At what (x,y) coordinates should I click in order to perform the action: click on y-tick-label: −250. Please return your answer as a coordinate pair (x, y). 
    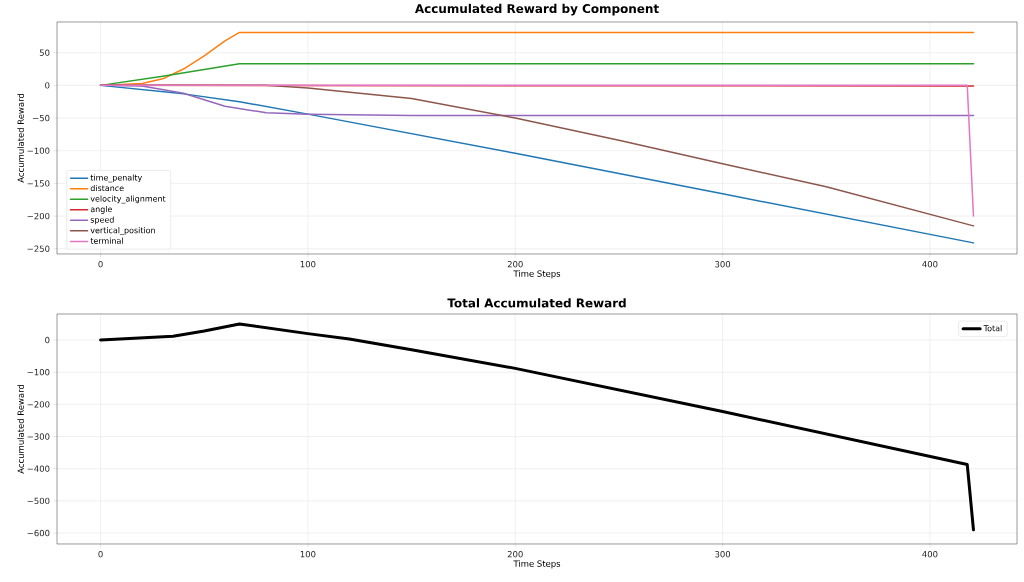
    Looking at the image, I should click on (38, 248).